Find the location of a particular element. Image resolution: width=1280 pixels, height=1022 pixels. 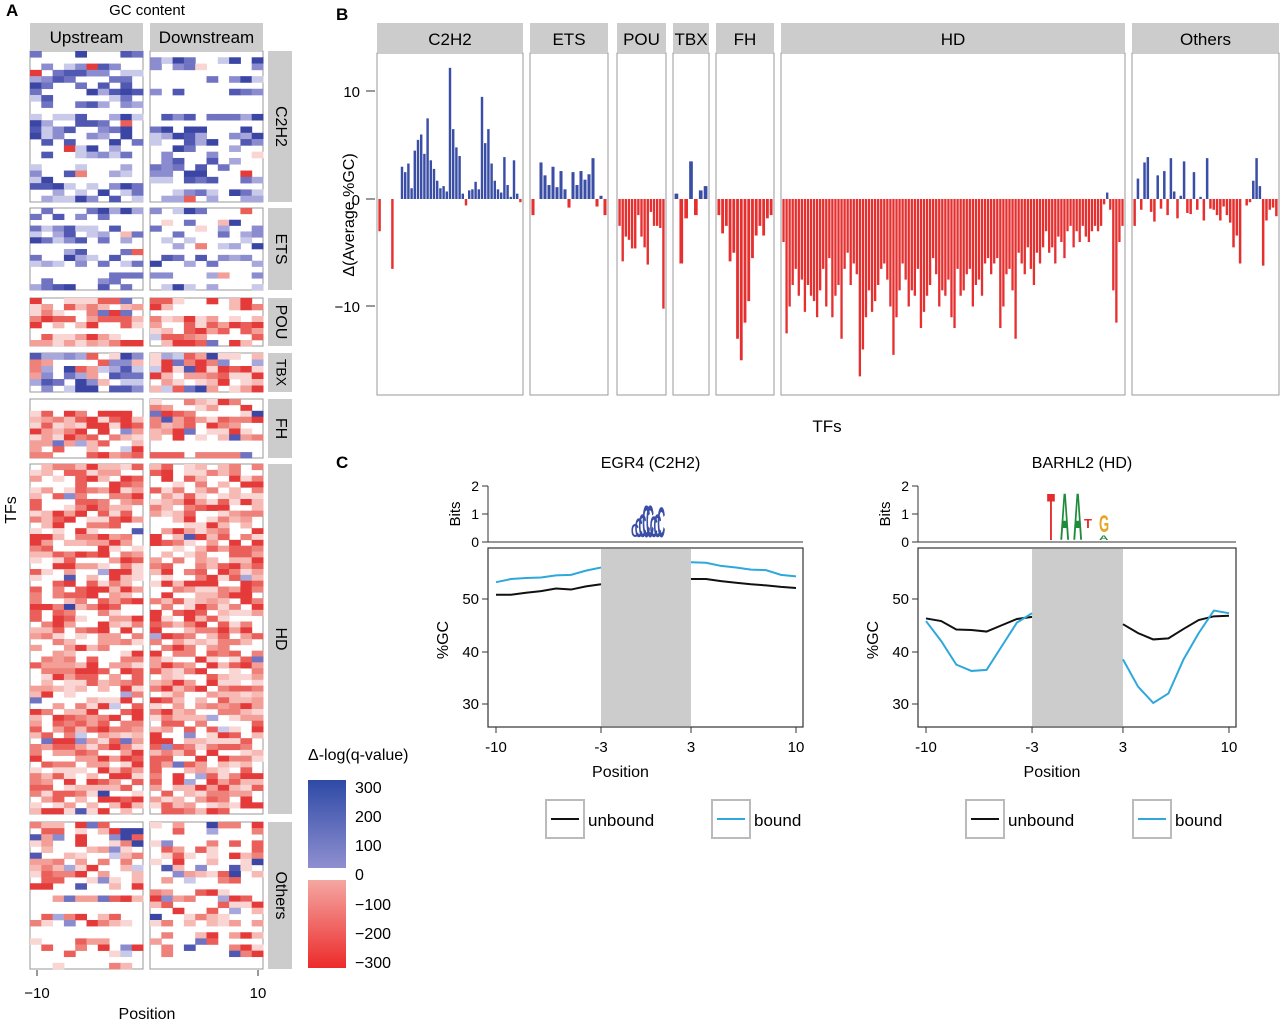

series-line-unbound is located at coordinates (1176, 627).